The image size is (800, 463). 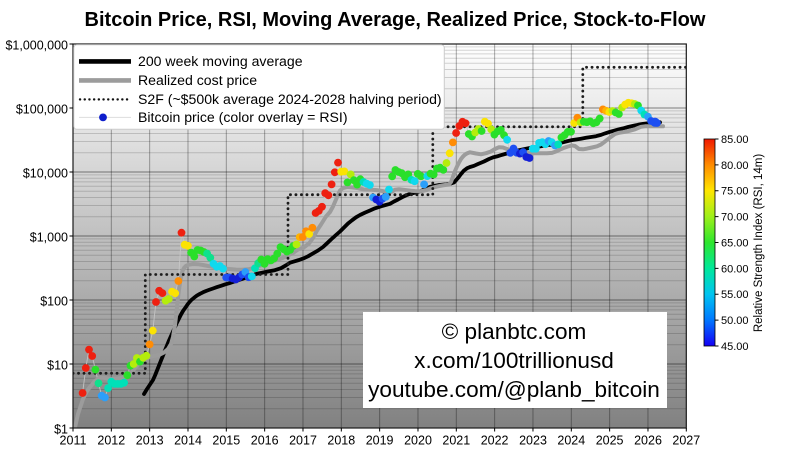 I want to click on svg-text: 2027, so click(x=686, y=440).